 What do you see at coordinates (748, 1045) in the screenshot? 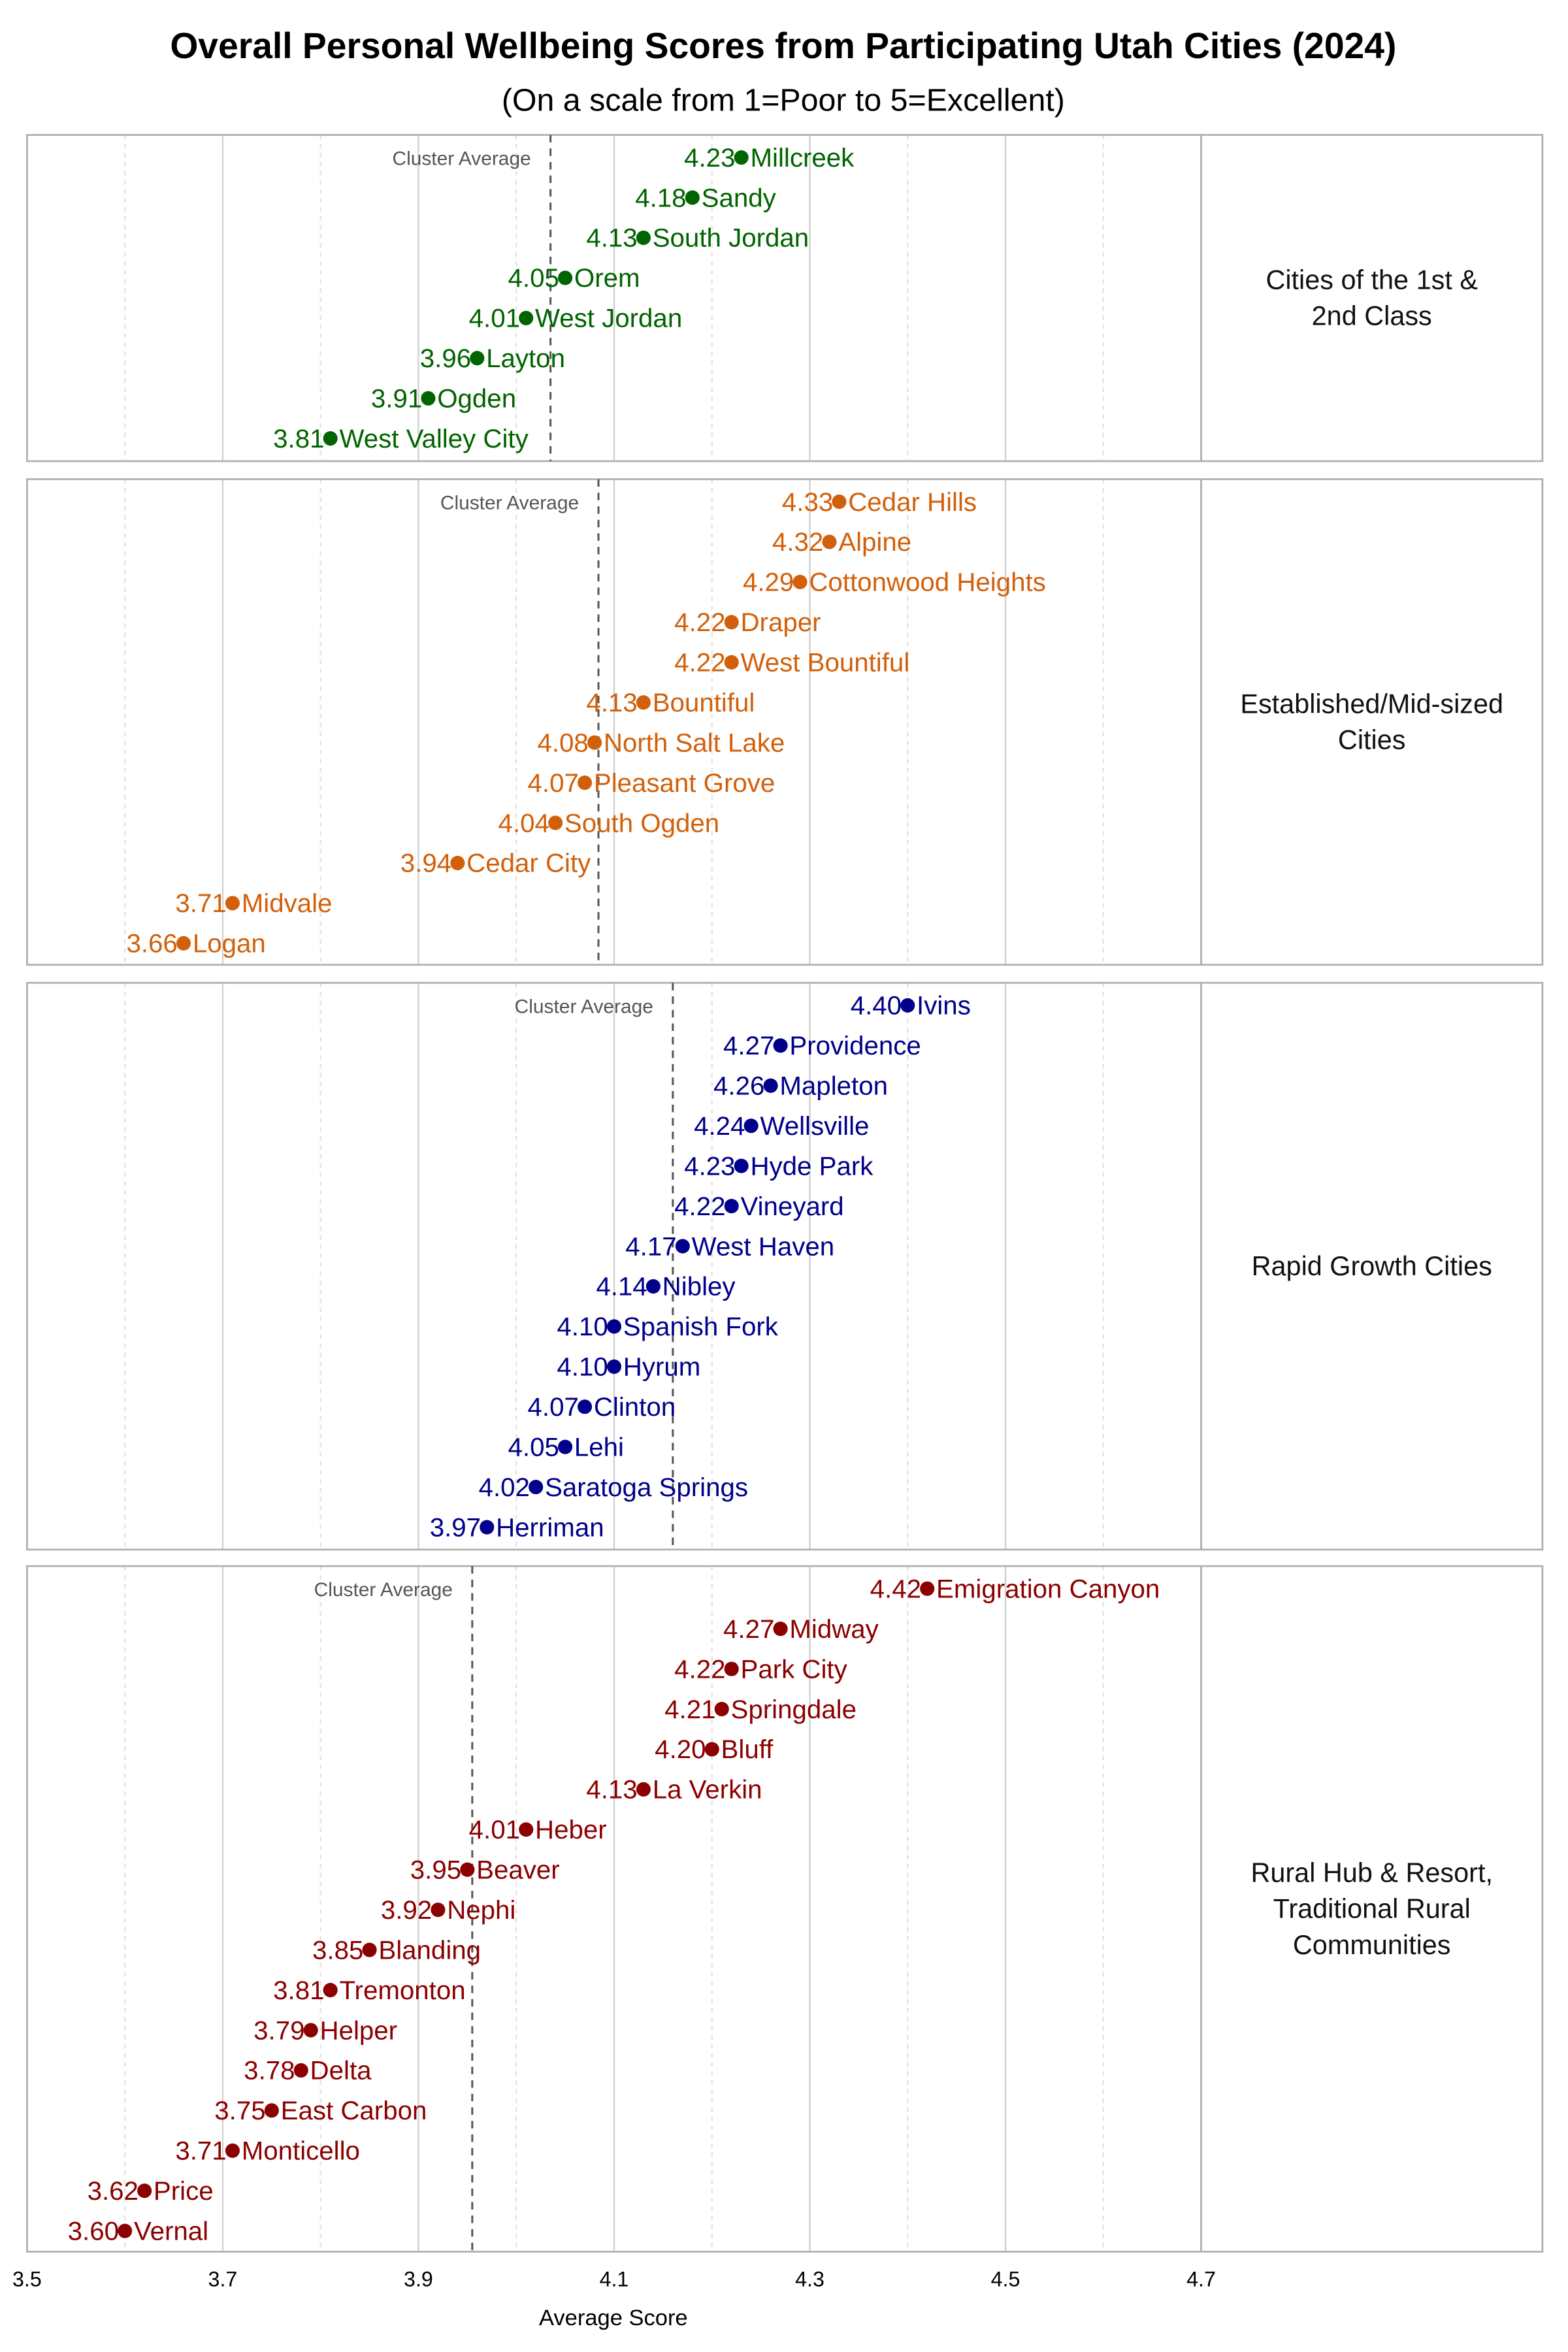
I see `value-label: 4.27` at bounding box center [748, 1045].